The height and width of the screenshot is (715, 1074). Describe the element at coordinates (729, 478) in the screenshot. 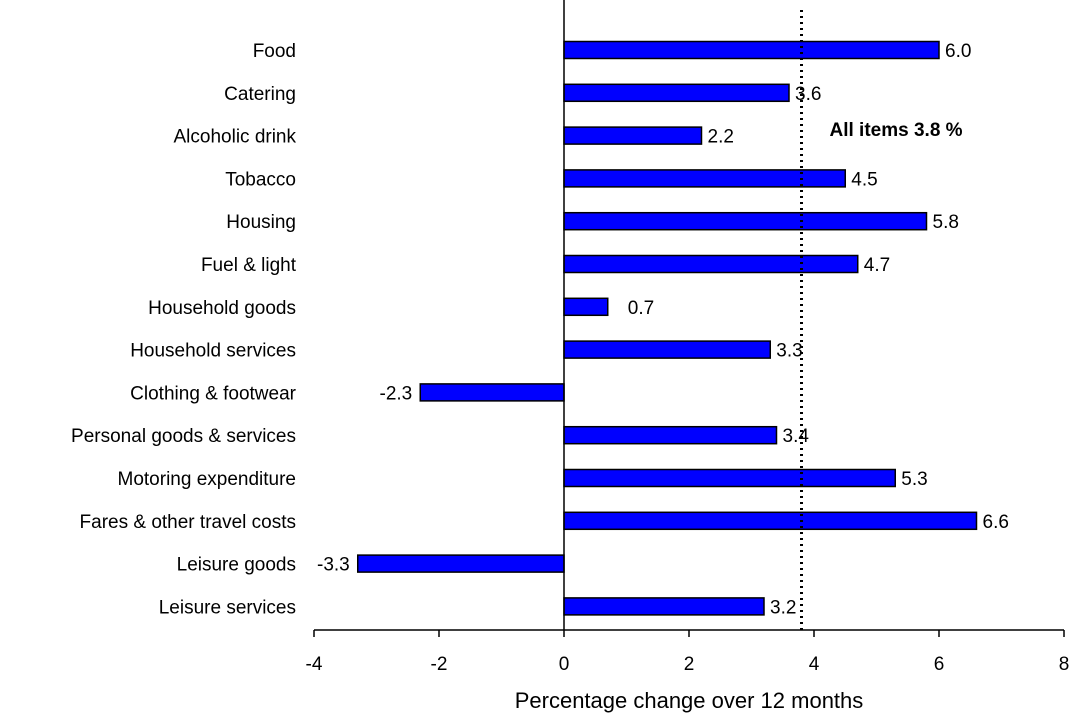

I see `bar-motoring-expenditure` at that location.